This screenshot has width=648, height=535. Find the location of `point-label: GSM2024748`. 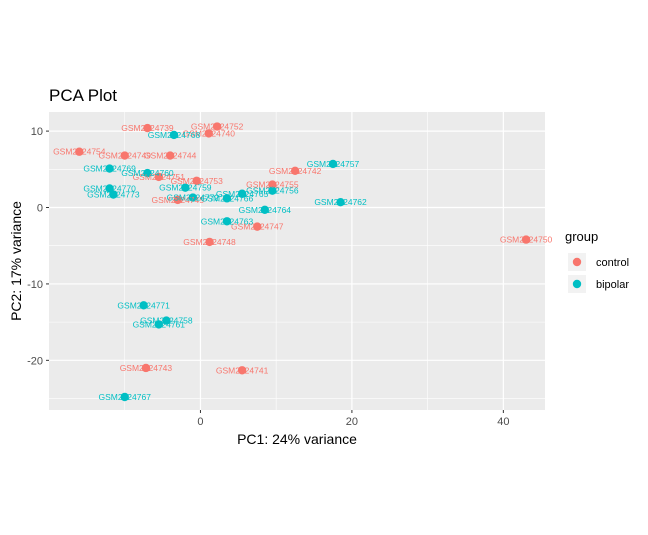

point-label: GSM2024748 is located at coordinates (209, 242).